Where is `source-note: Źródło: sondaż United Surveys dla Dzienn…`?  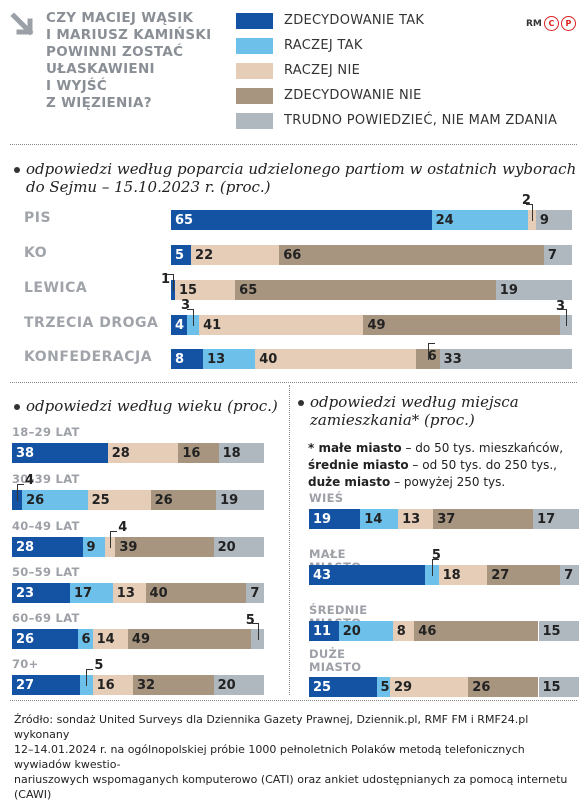
source-note: Źródło: sondaż United Surveys dla Dzienn… is located at coordinates (297, 757).